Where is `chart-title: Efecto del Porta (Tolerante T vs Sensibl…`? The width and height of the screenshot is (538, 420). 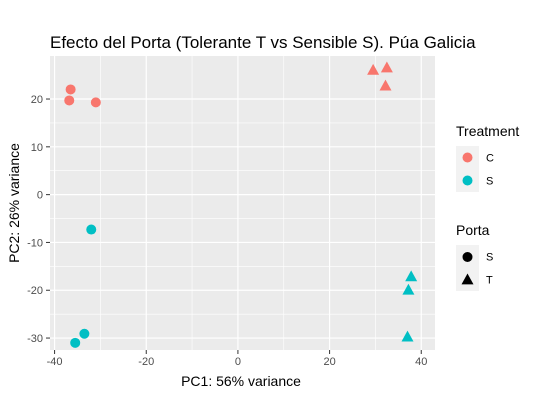
chart-title: Efecto del Porta (Tolerante T vs Sensibl… is located at coordinates (263, 42).